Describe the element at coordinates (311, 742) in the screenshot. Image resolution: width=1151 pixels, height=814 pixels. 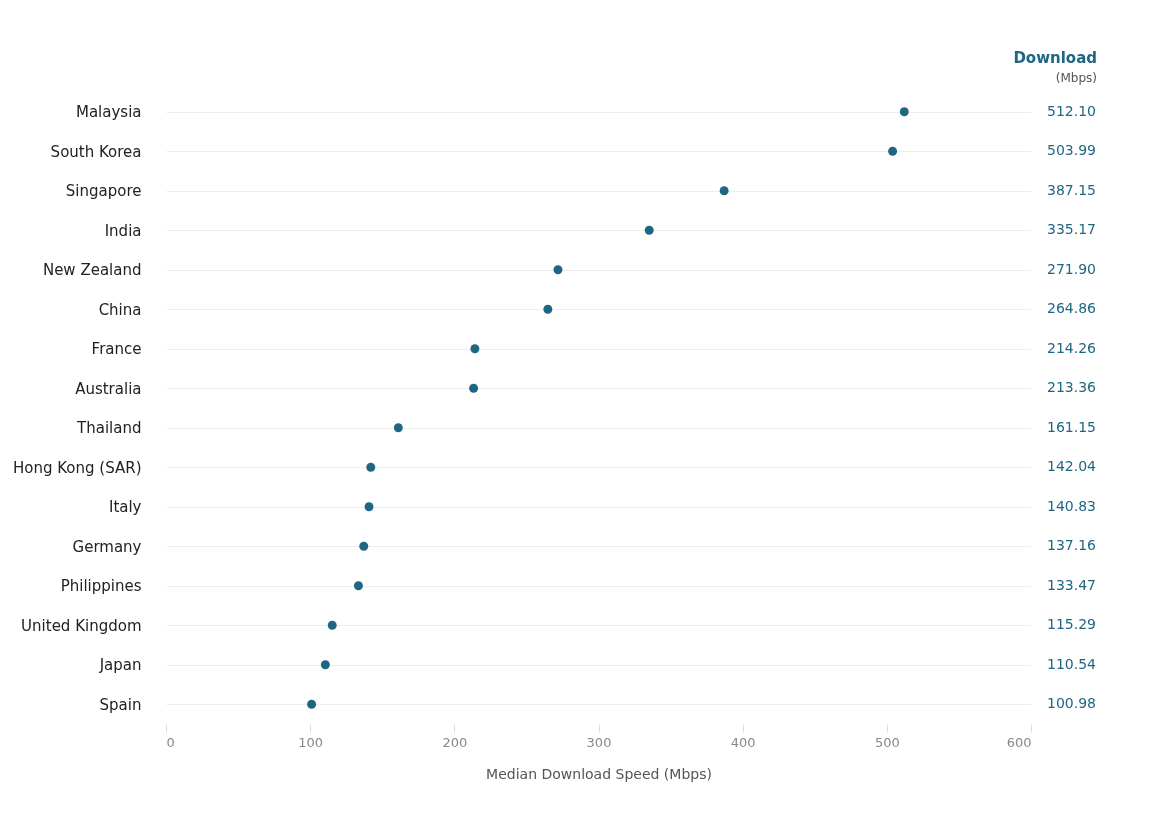
I see `x-tick-label: 100` at that location.